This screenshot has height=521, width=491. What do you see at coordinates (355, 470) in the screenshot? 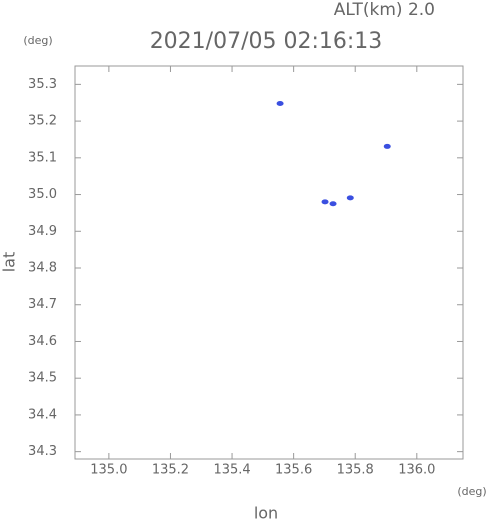
I see `x-tick-label: 135.8` at bounding box center [355, 470].